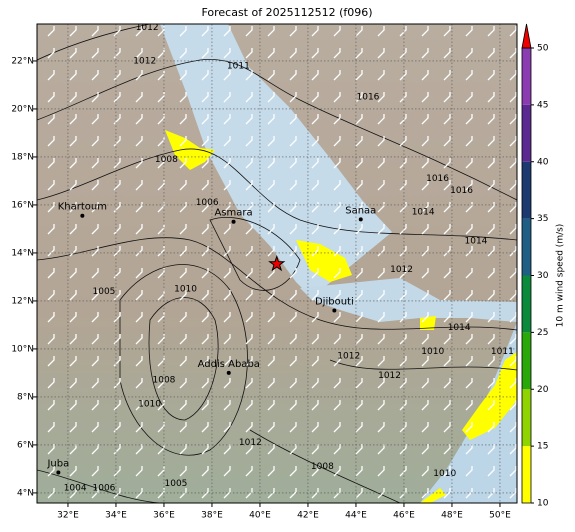 Image resolution: width=575 pixels, height=532 pixels. What do you see at coordinates (543, 390) in the screenshot?
I see `colorbar-tick-label: 20` at bounding box center [543, 390].